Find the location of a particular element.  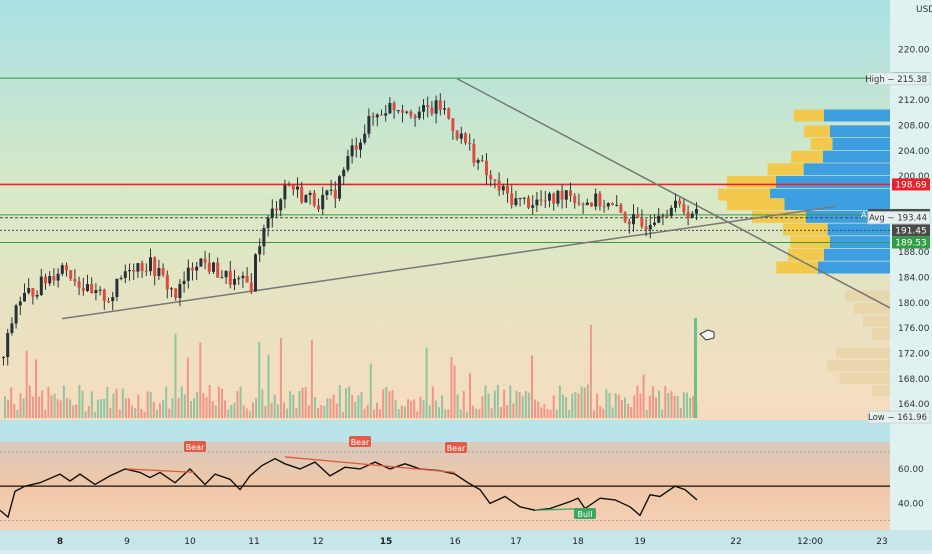

info-tag: Avg − 193.44 is located at coordinates (898, 219).